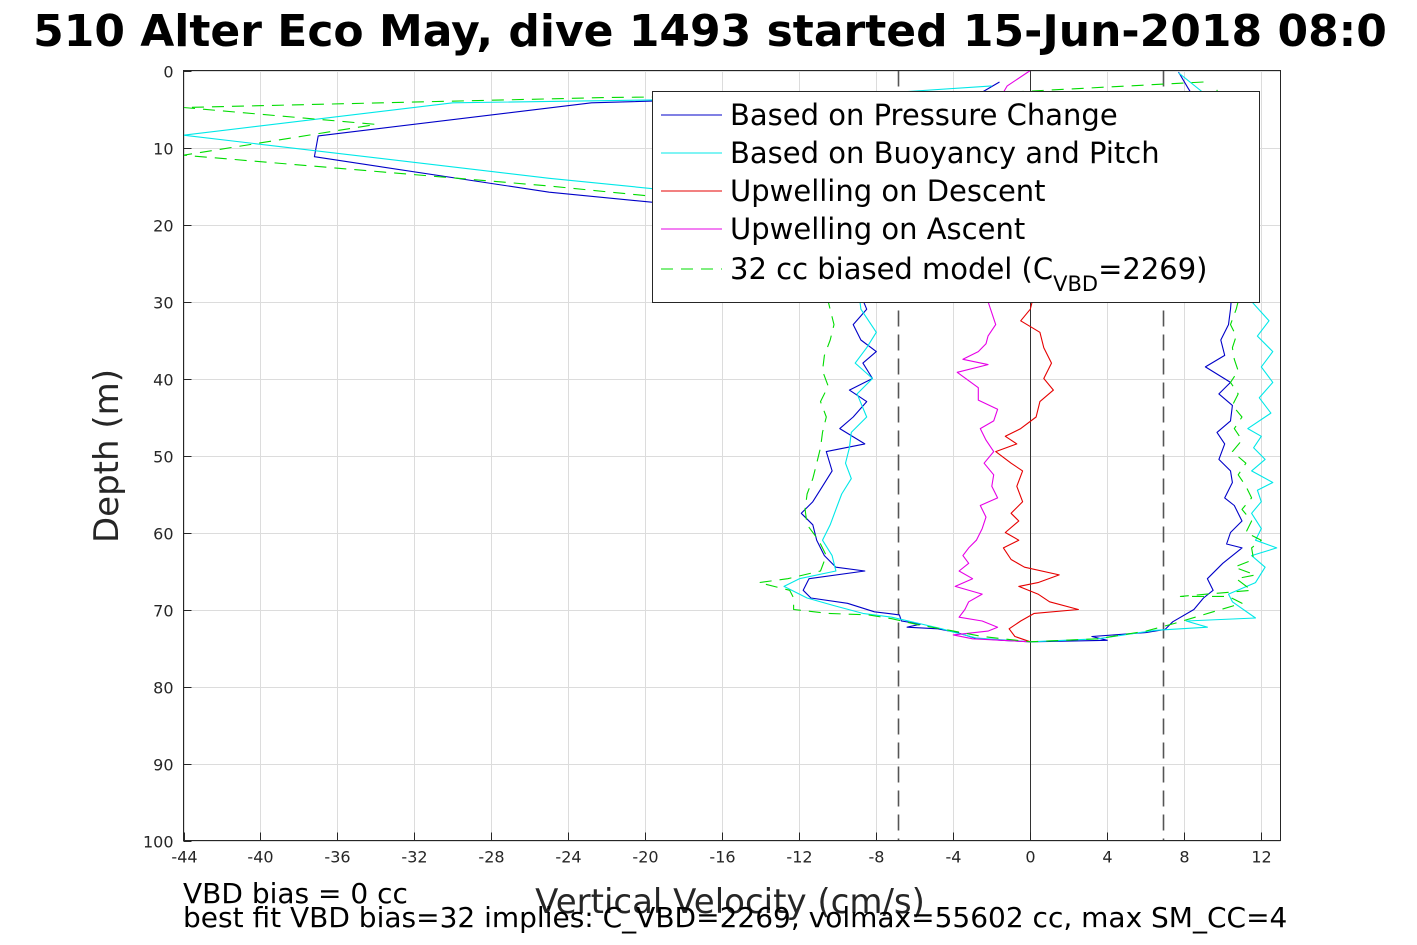 This screenshot has height=945, width=1417. I want to click on y-tick-label: 70, so click(163, 611).